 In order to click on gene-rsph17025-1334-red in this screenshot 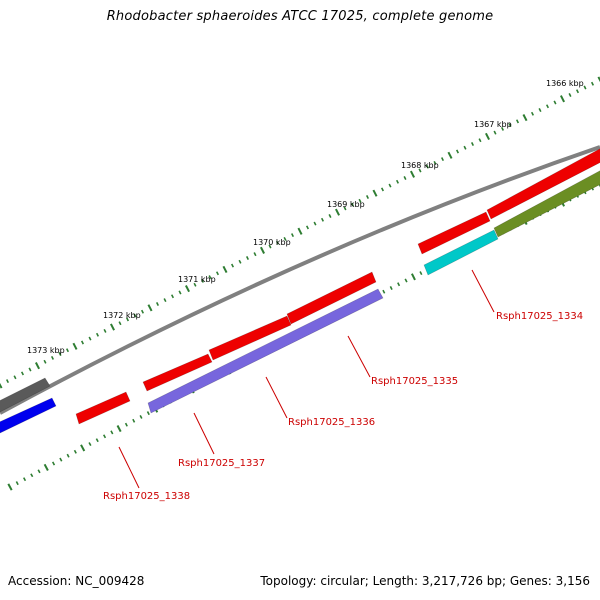, I will do `click(454, 233)`.